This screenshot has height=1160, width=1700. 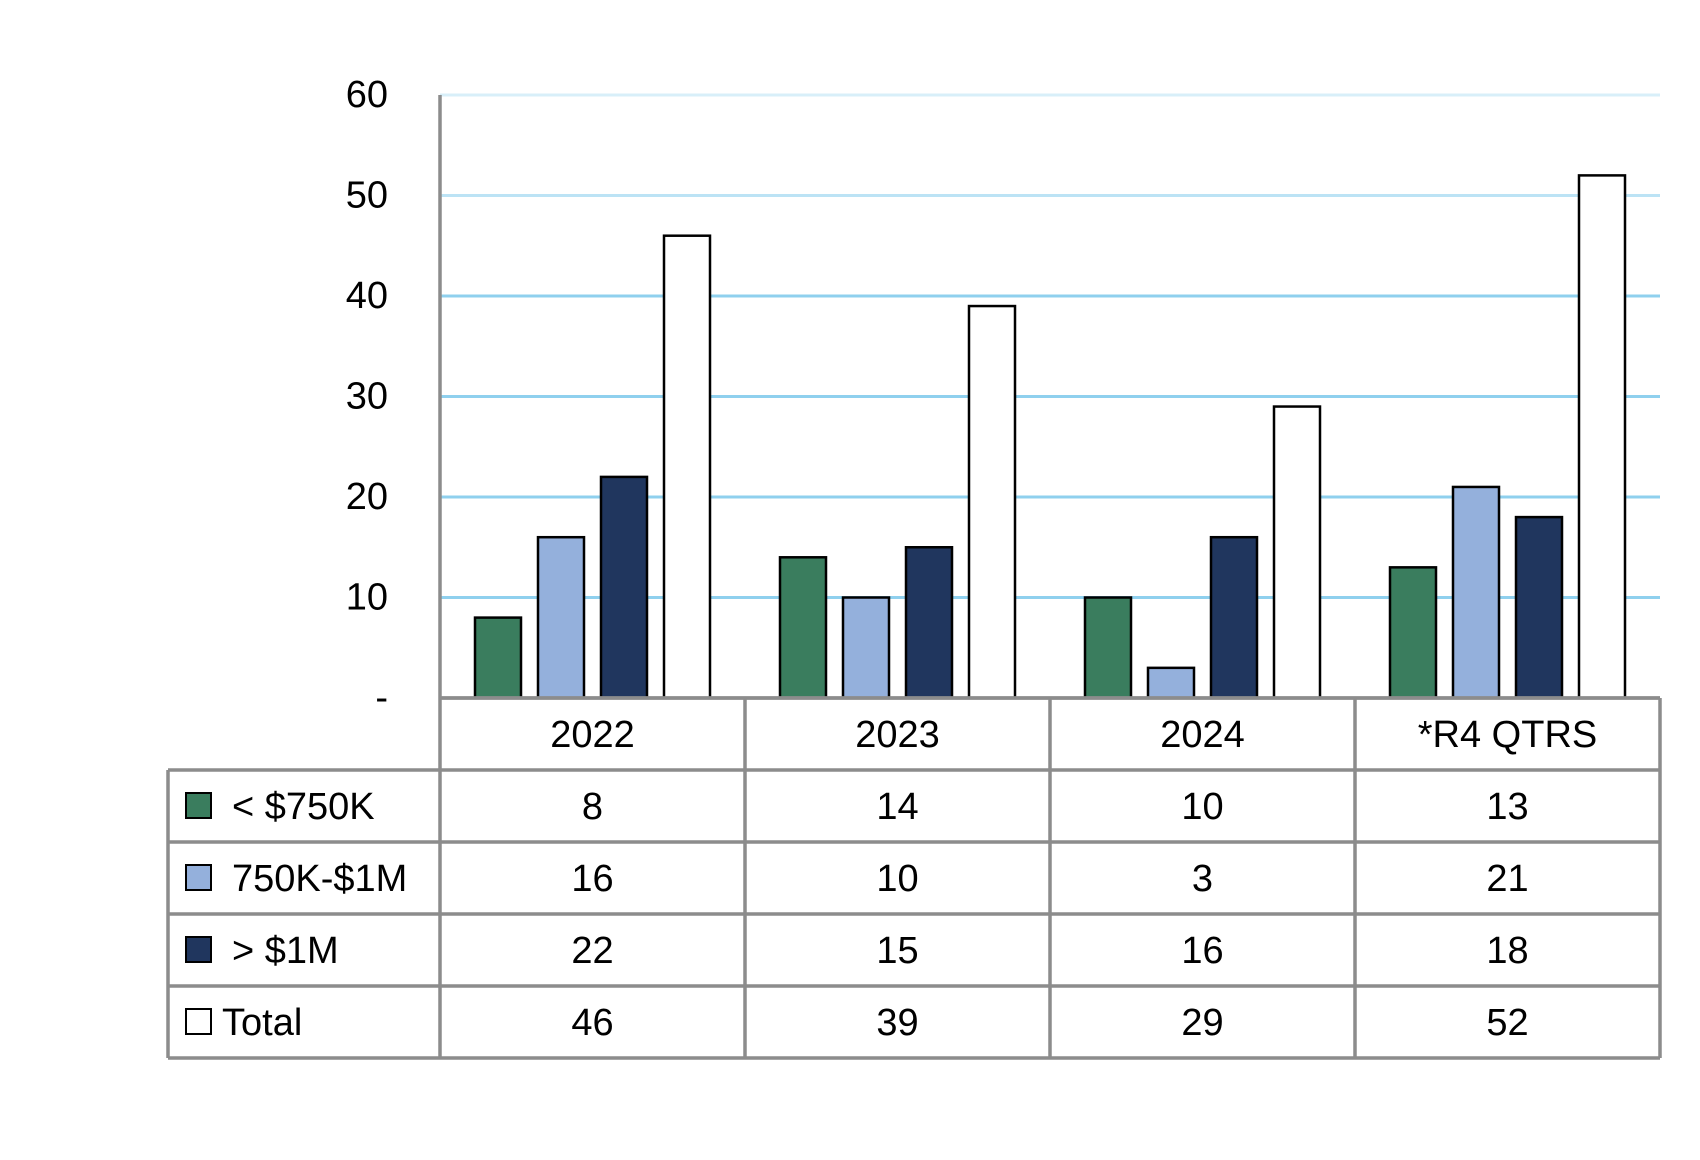 What do you see at coordinates (897, 735) in the screenshot?
I see `category-label: 2023` at bounding box center [897, 735].